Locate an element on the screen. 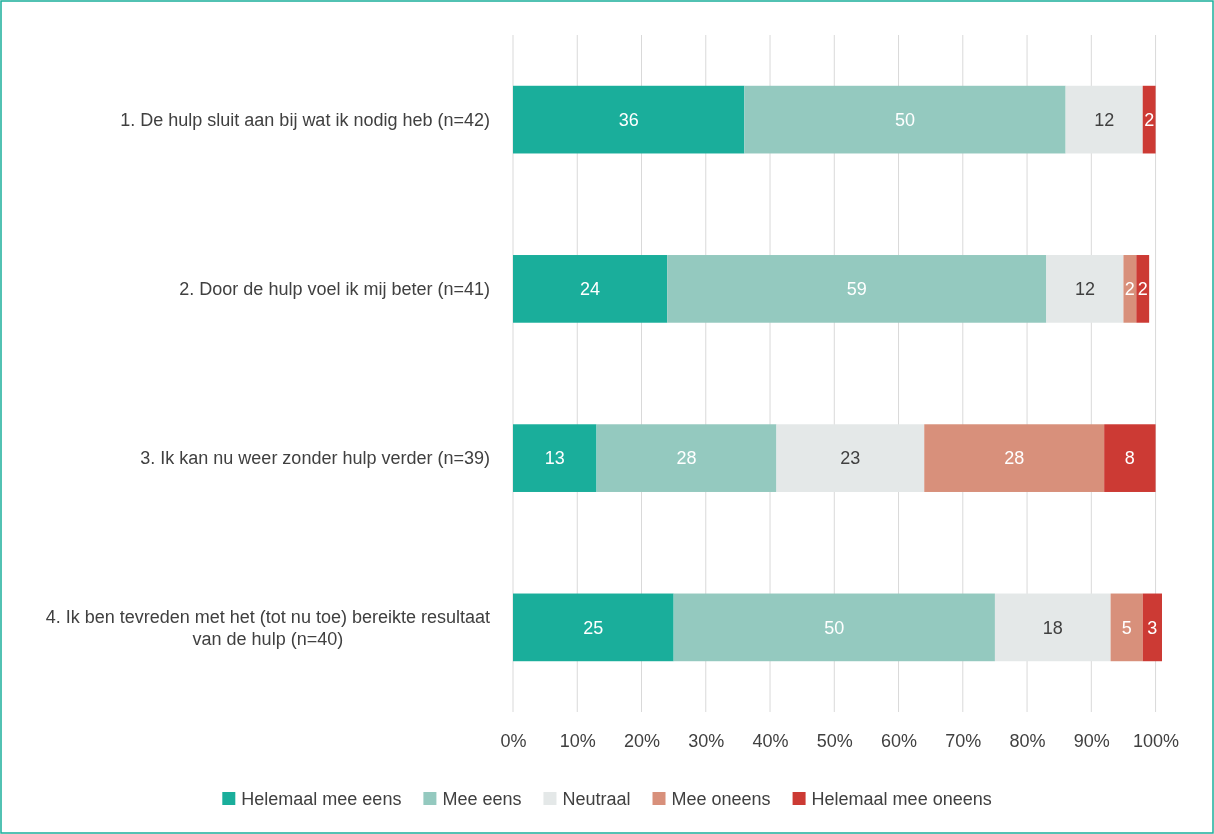  data-label: 13 is located at coordinates (554, 458).